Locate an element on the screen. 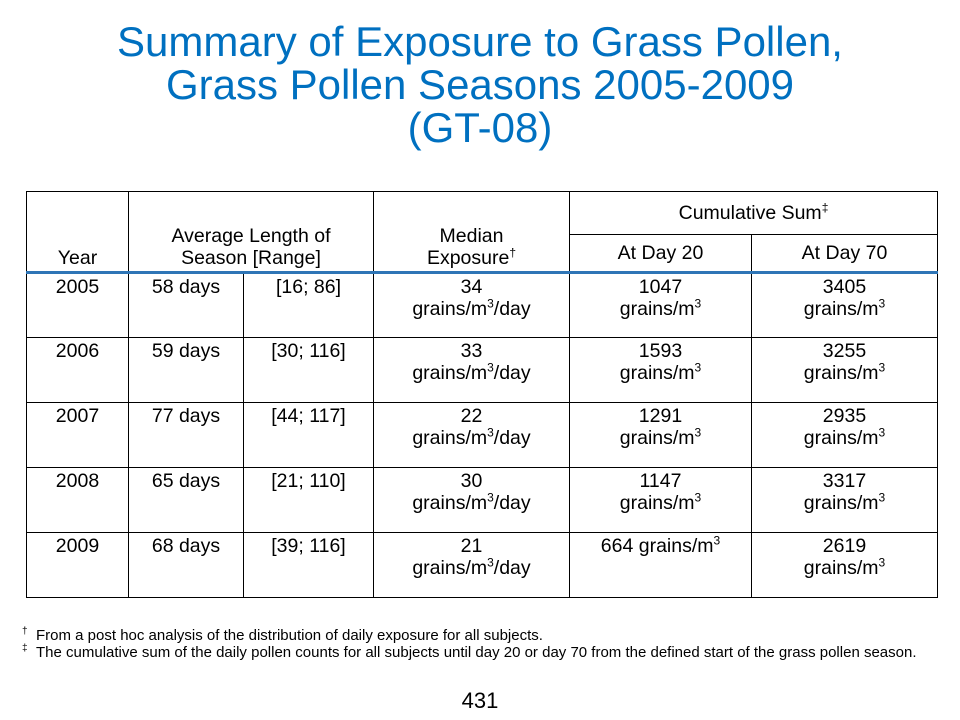  cell-length: 59 days is located at coordinates (186, 370).